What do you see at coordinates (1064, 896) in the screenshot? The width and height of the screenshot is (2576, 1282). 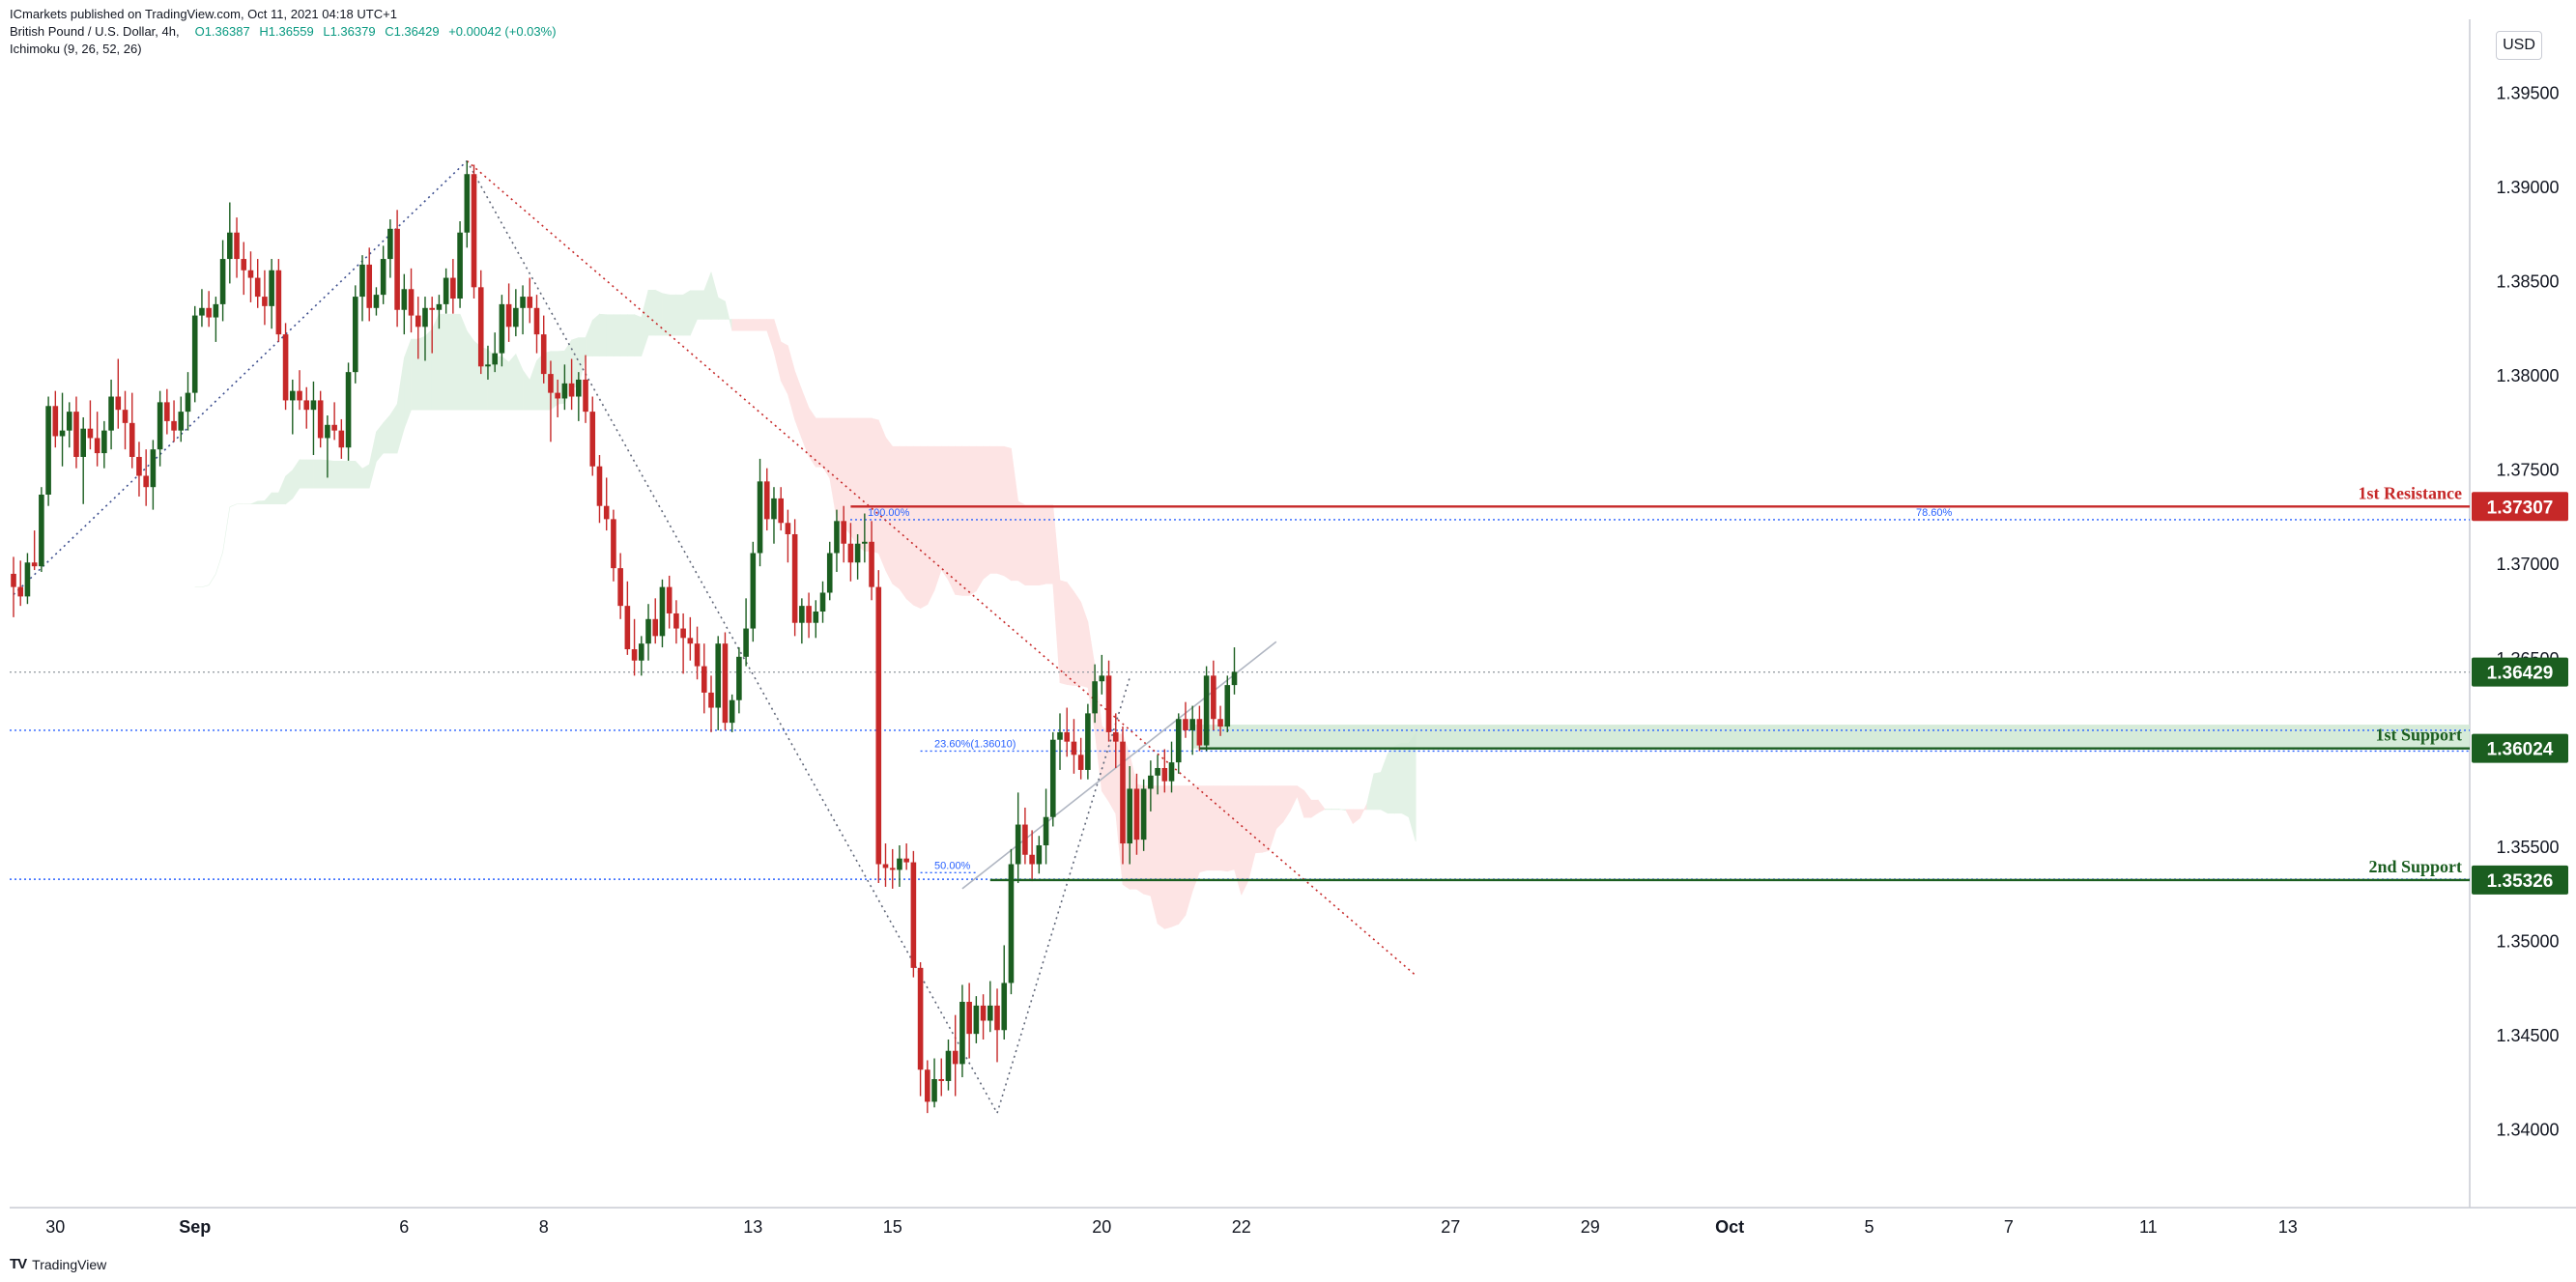 I see `zigzag-up-line` at bounding box center [1064, 896].